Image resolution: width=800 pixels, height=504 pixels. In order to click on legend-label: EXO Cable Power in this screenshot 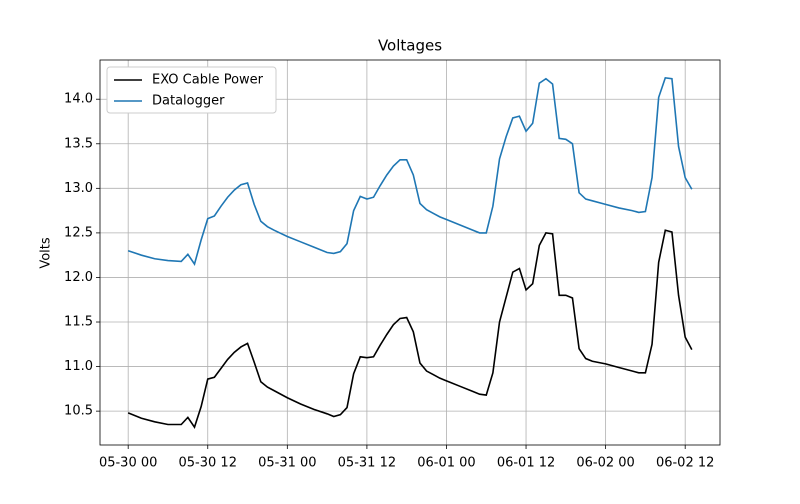, I will do `click(208, 80)`.